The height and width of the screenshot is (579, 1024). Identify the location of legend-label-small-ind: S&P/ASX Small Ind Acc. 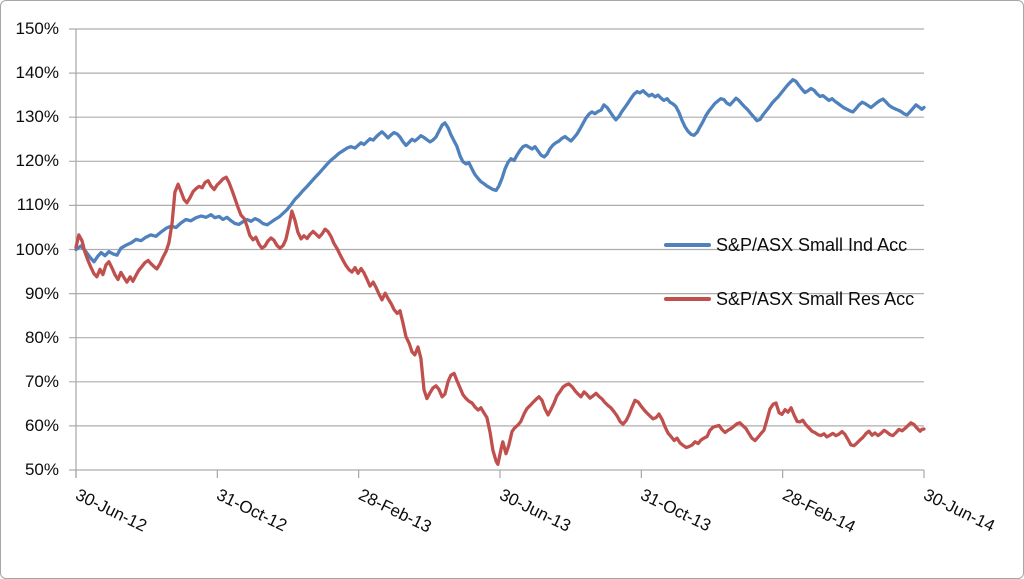
(812, 244).